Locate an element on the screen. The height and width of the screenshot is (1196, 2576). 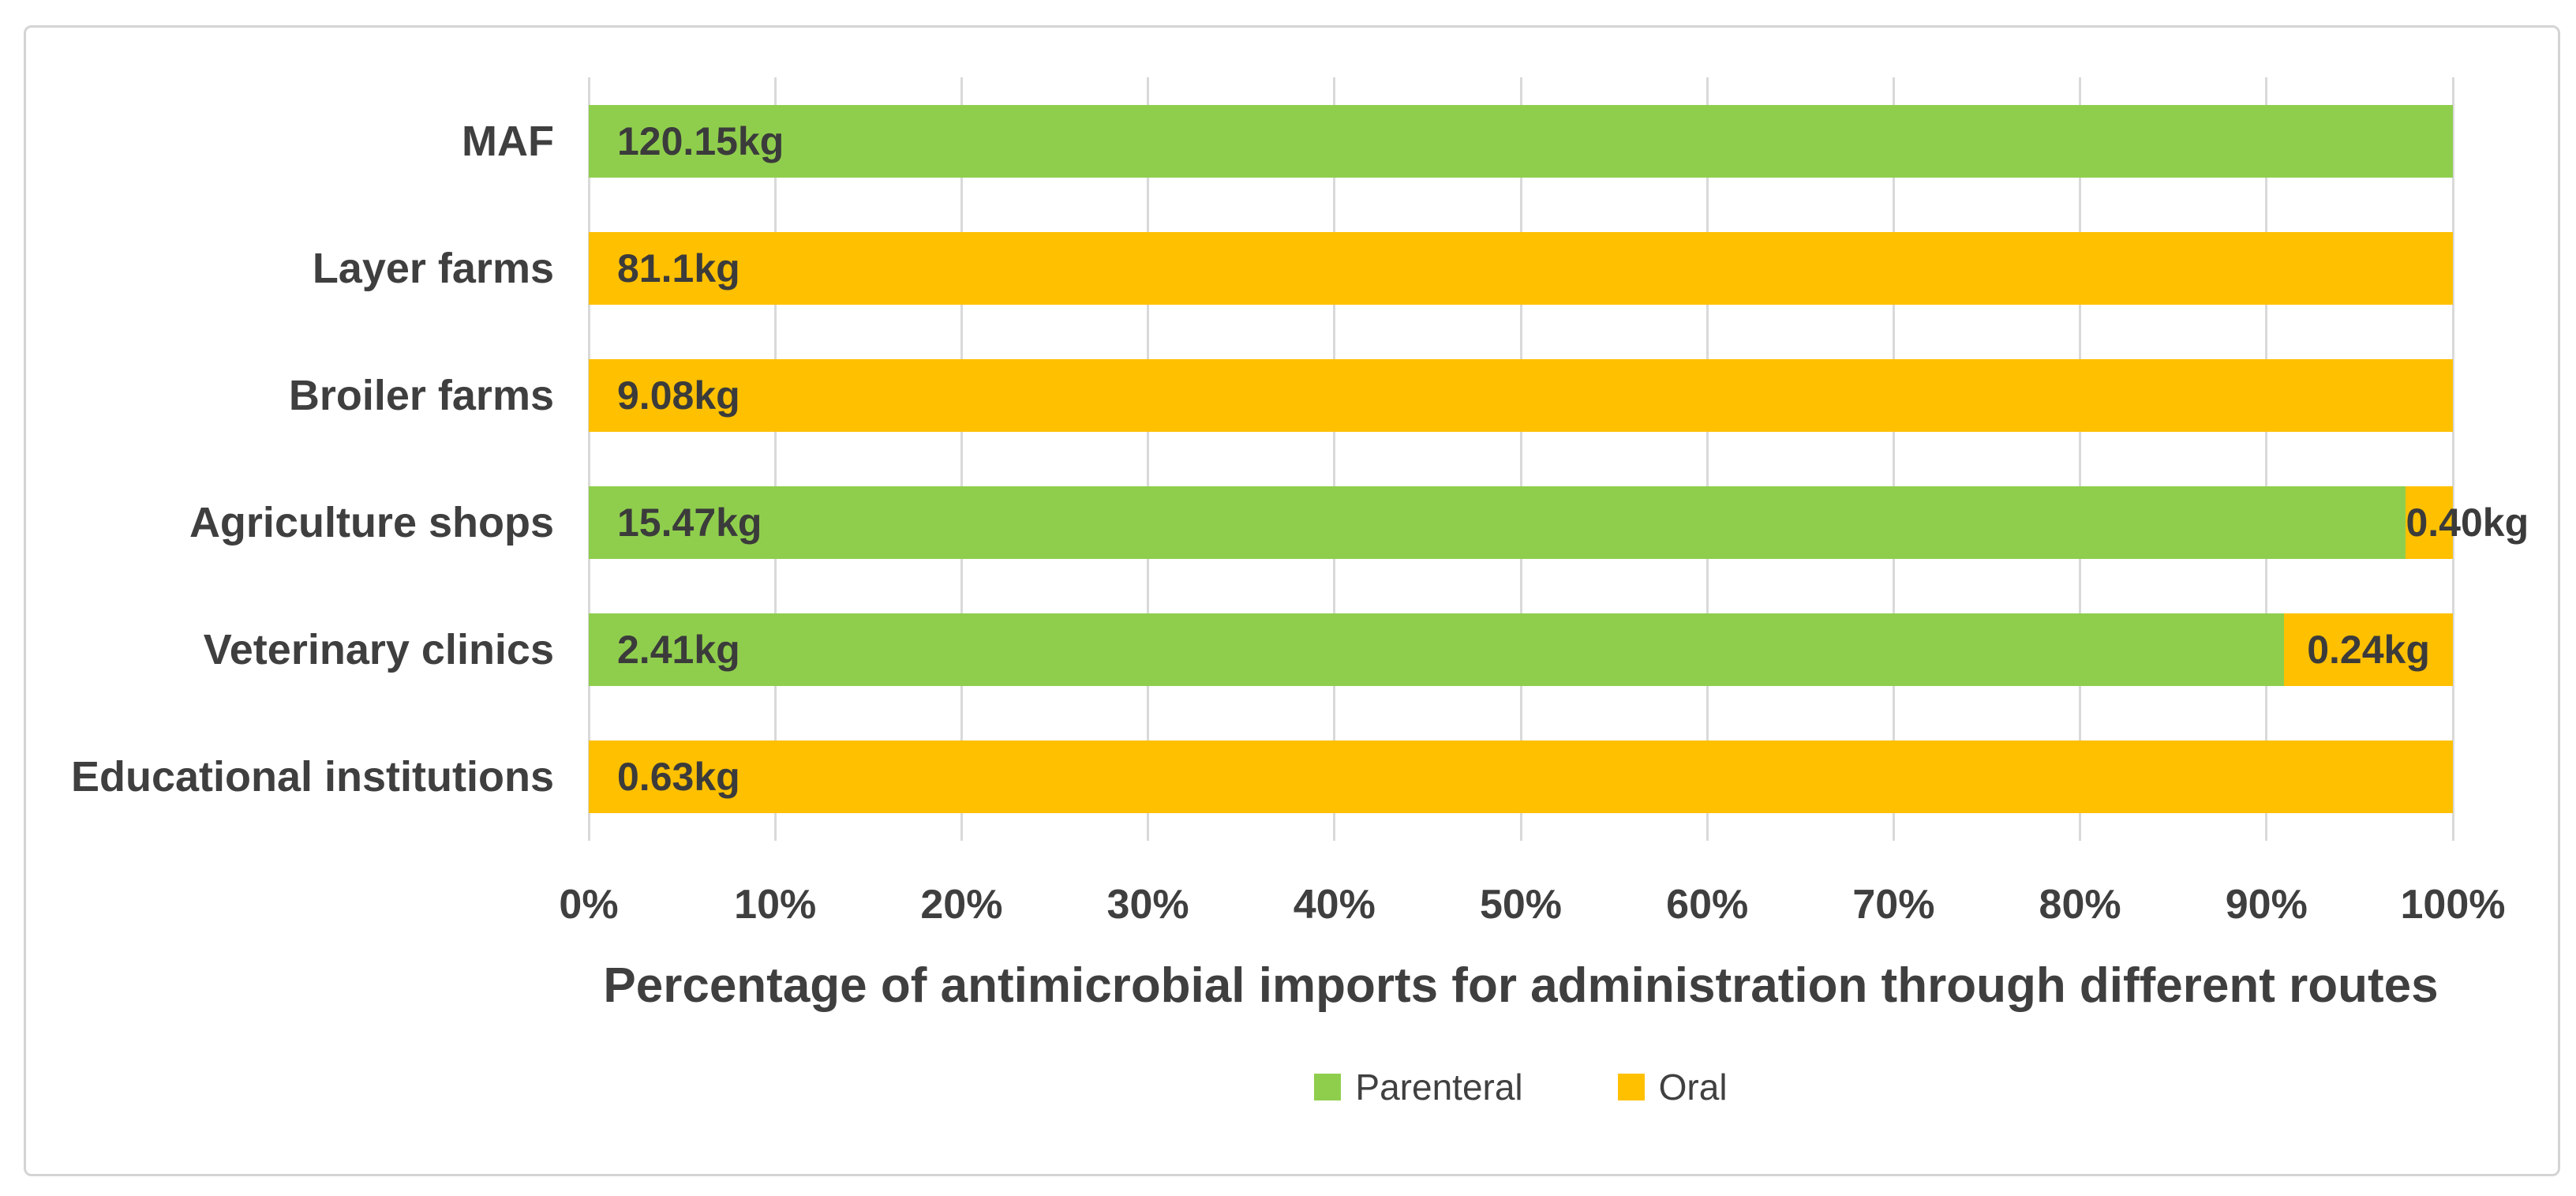
bar-value-label: 2.41kg is located at coordinates (678, 650).